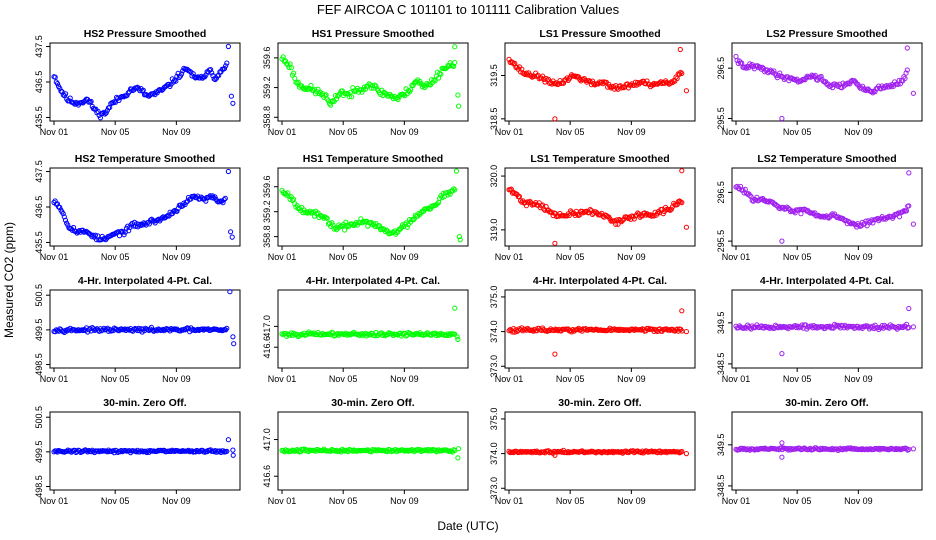 This screenshot has height=540, width=936. What do you see at coordinates (373, 281) in the screenshot?
I see `panel-title: 4-Hr. Interpolated 4-Pt. Cal.` at bounding box center [373, 281].